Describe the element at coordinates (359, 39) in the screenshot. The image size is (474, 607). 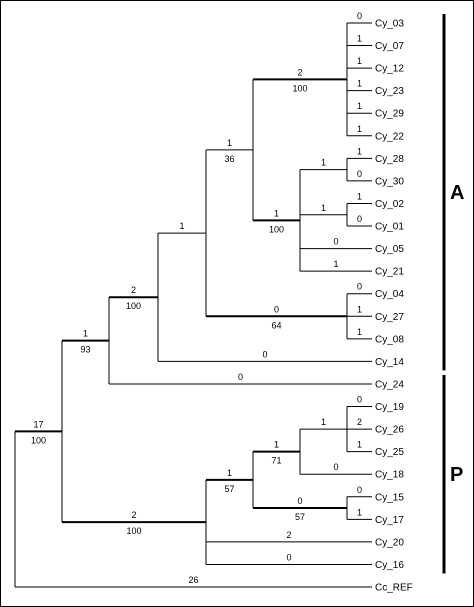
I see `branch-length-Cy_07: 1` at that location.